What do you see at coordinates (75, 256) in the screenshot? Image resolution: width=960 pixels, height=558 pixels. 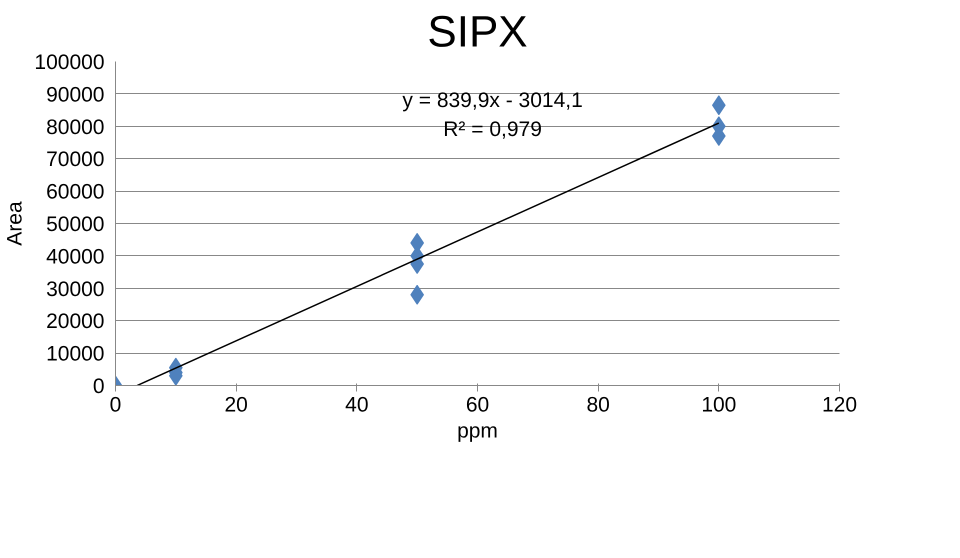 I see `y-tick-label: 40000` at bounding box center [75, 256].